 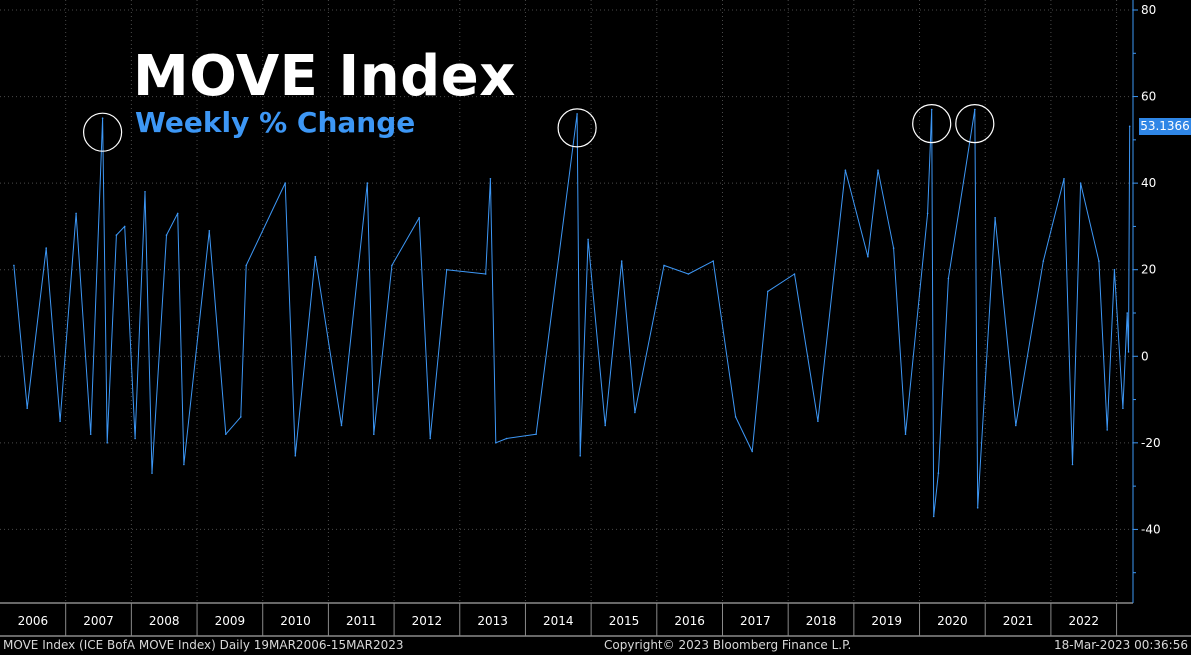 What do you see at coordinates (164, 621) in the screenshot?
I see `x-tick-label: 2008` at bounding box center [164, 621].